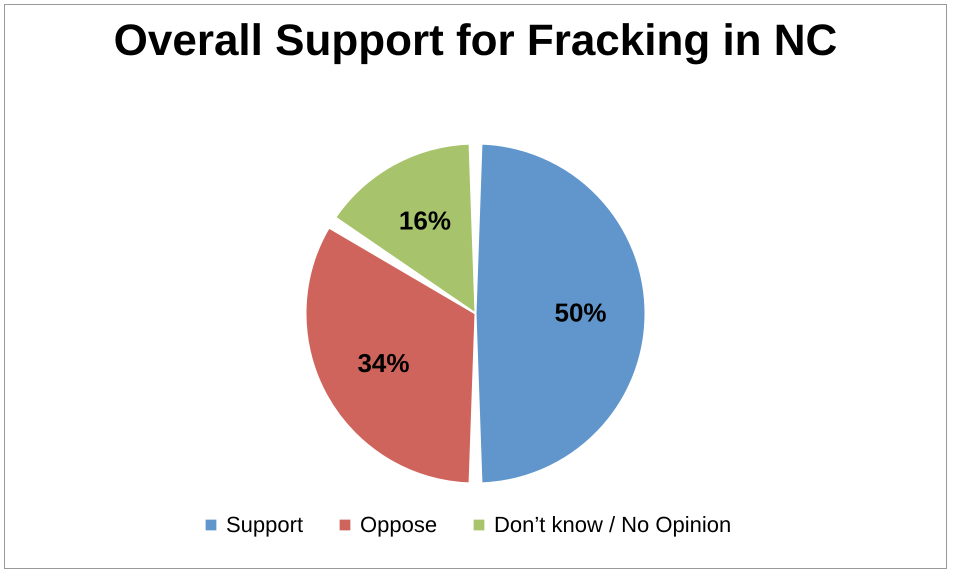 This screenshot has width=955, height=577. Describe the element at coordinates (613, 524) in the screenshot. I see `legend-label: Don’t know / No Opinion` at that location.